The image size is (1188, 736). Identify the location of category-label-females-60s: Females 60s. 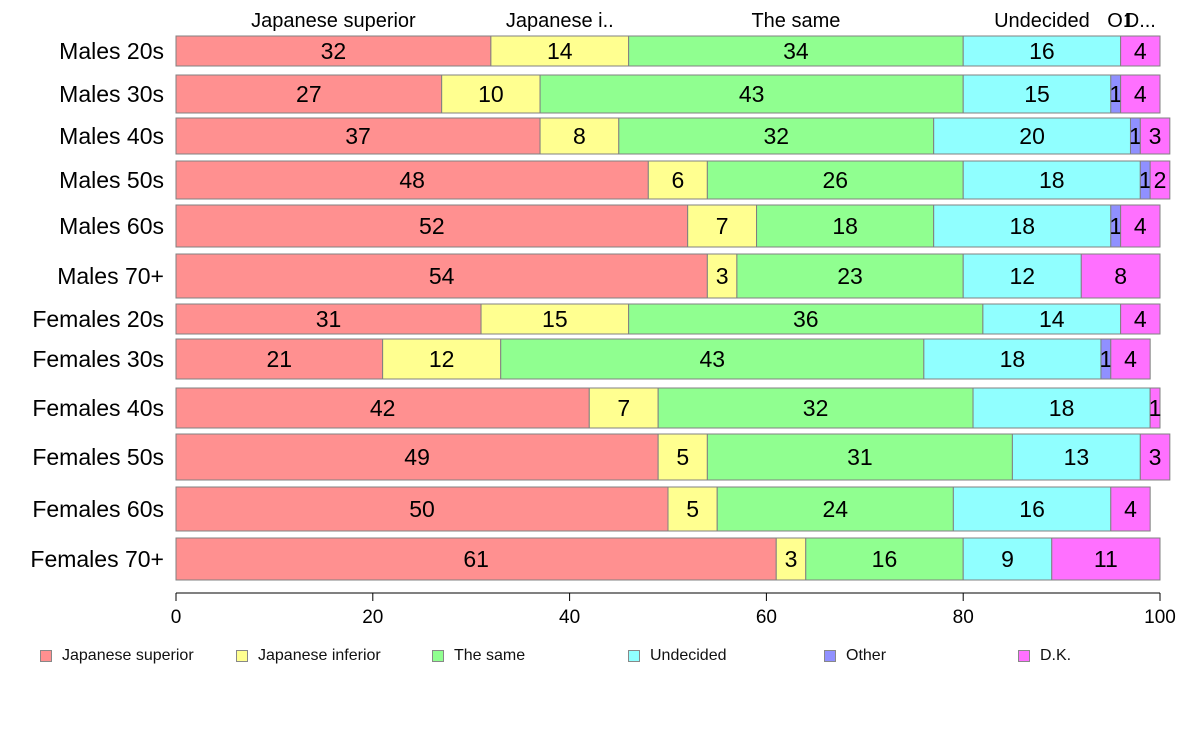
(98, 509).